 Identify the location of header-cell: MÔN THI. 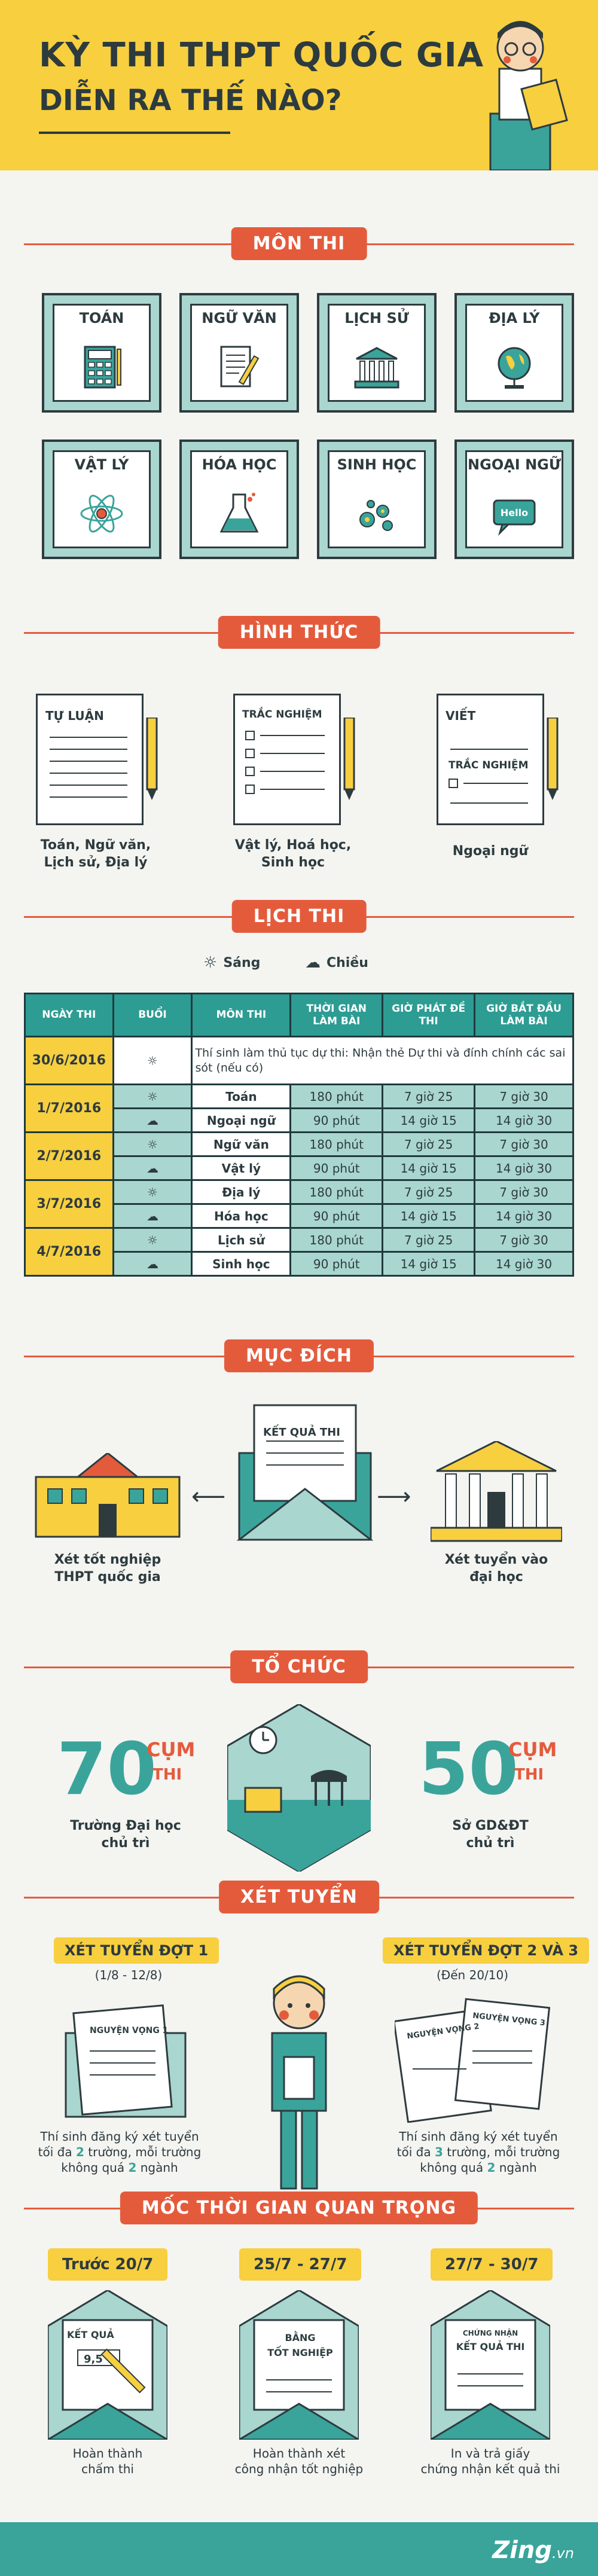
(241, 1015).